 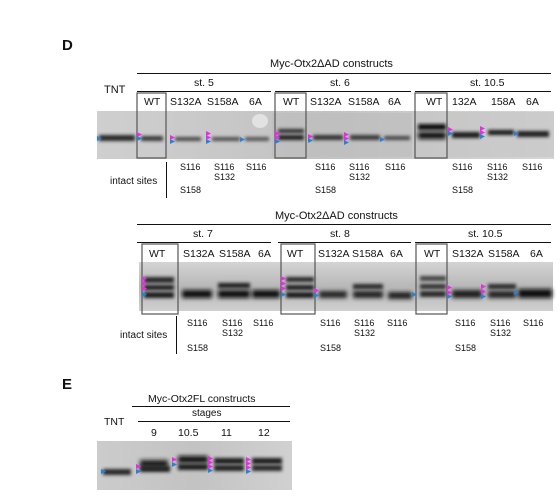 What do you see at coordinates (190, 167) in the screenshot?
I see `blot1-sites-s132a-1: S116` at bounding box center [190, 167].